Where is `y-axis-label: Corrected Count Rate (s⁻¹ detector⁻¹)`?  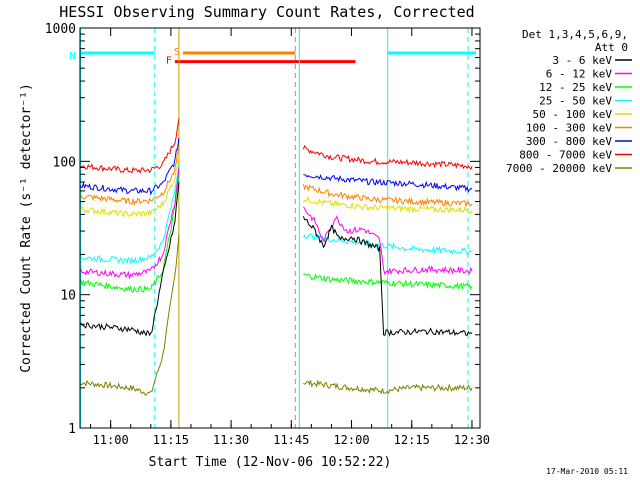
y-axis-label: Corrected Count Rate (s⁻¹ detector⁻¹) is located at coordinates (26, 228).